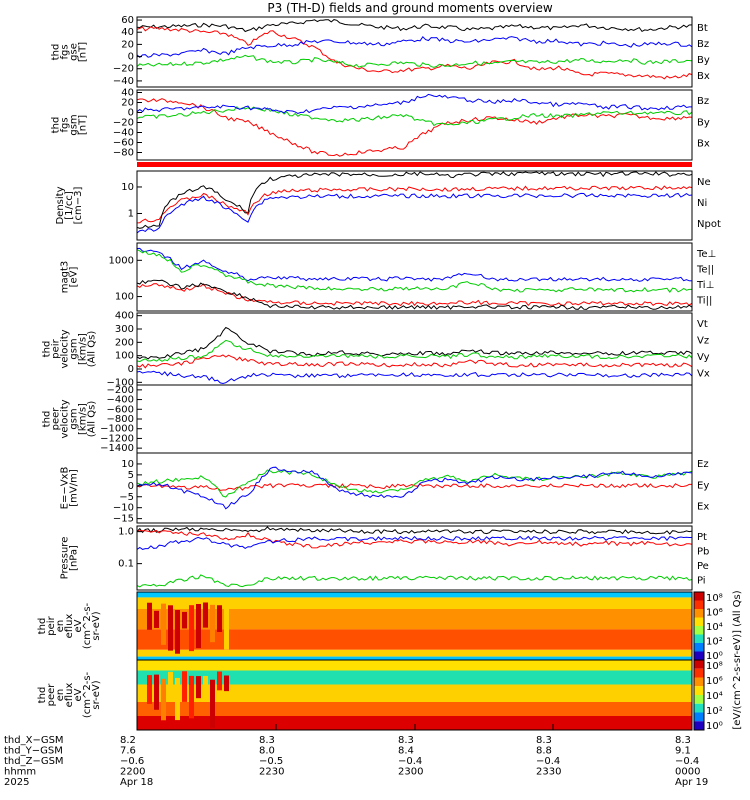 Image resolution: width=750 pixels, height=800 pixels. Describe the element at coordinates (703, 552) in the screenshot. I see `legend-entry: Pb` at that location.